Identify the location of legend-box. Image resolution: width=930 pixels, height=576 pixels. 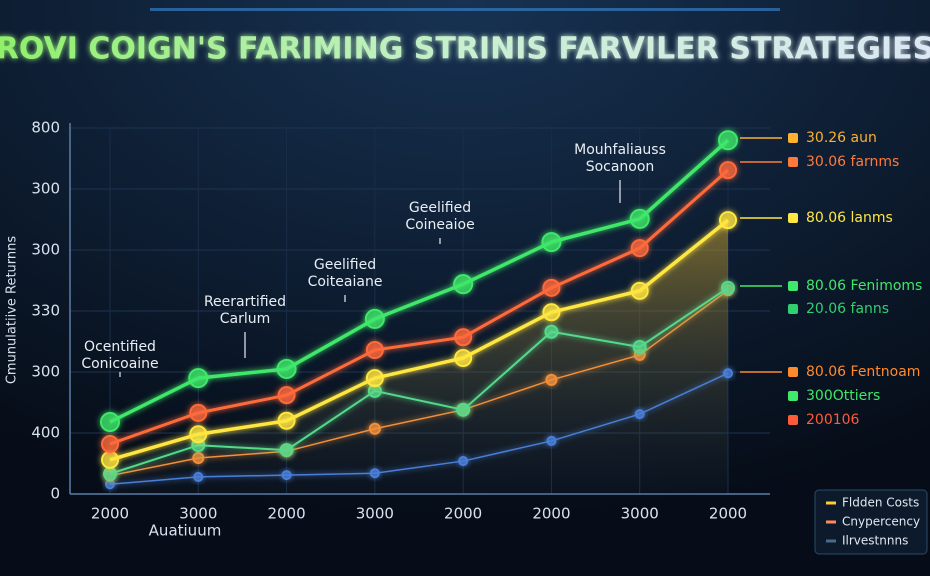
(871, 522).